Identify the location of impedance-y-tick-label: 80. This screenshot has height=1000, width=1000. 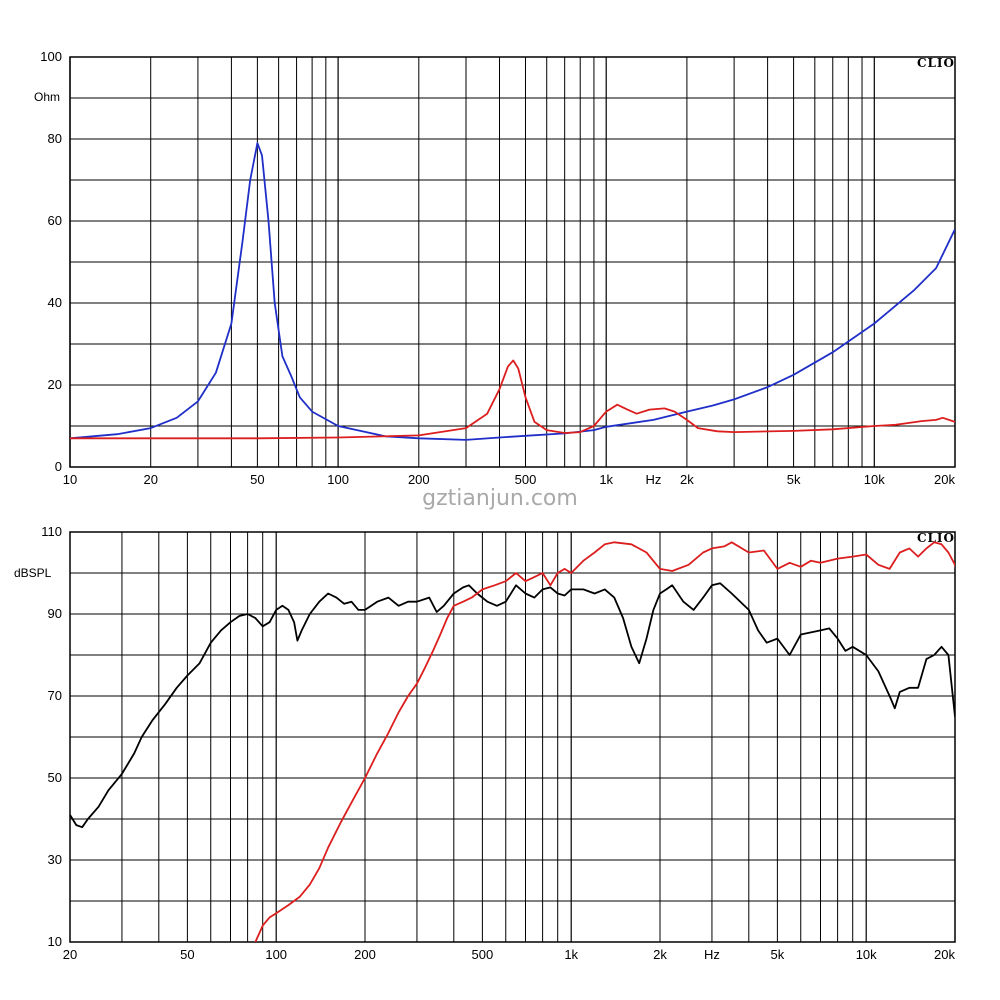
(55, 138).